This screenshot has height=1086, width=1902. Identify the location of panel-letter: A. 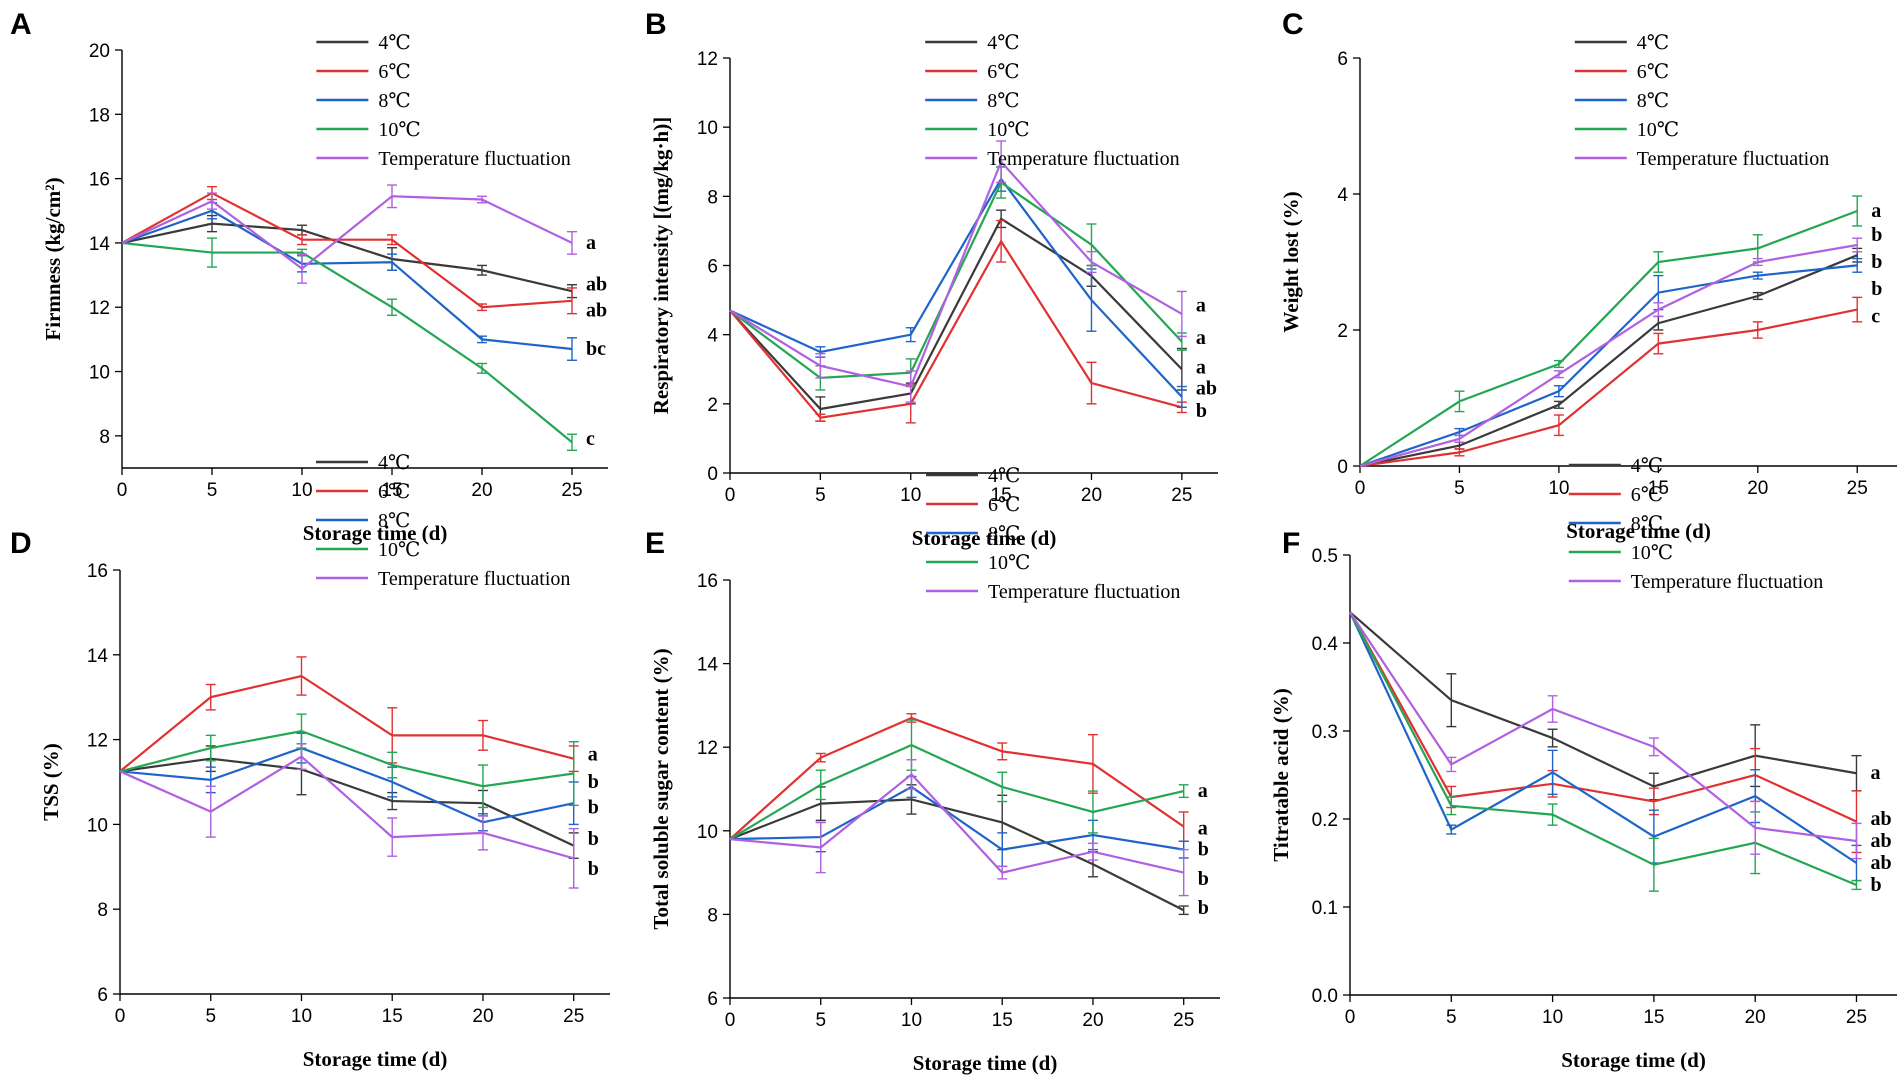
(21, 24).